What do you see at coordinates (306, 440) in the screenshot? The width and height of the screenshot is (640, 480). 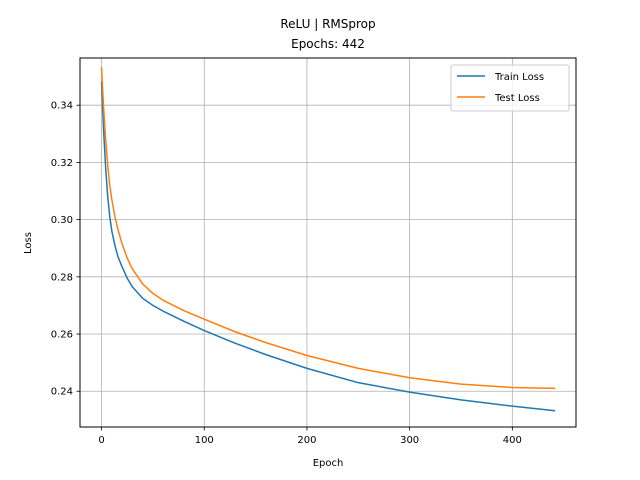 I see `x-tick-label: 200` at bounding box center [306, 440].